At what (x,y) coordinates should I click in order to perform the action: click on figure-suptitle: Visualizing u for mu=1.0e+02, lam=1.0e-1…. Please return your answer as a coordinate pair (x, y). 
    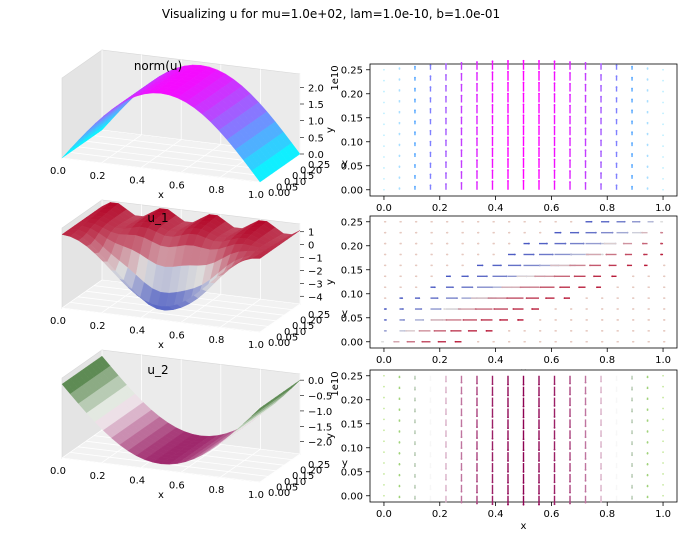
    Looking at the image, I should click on (331, 14).